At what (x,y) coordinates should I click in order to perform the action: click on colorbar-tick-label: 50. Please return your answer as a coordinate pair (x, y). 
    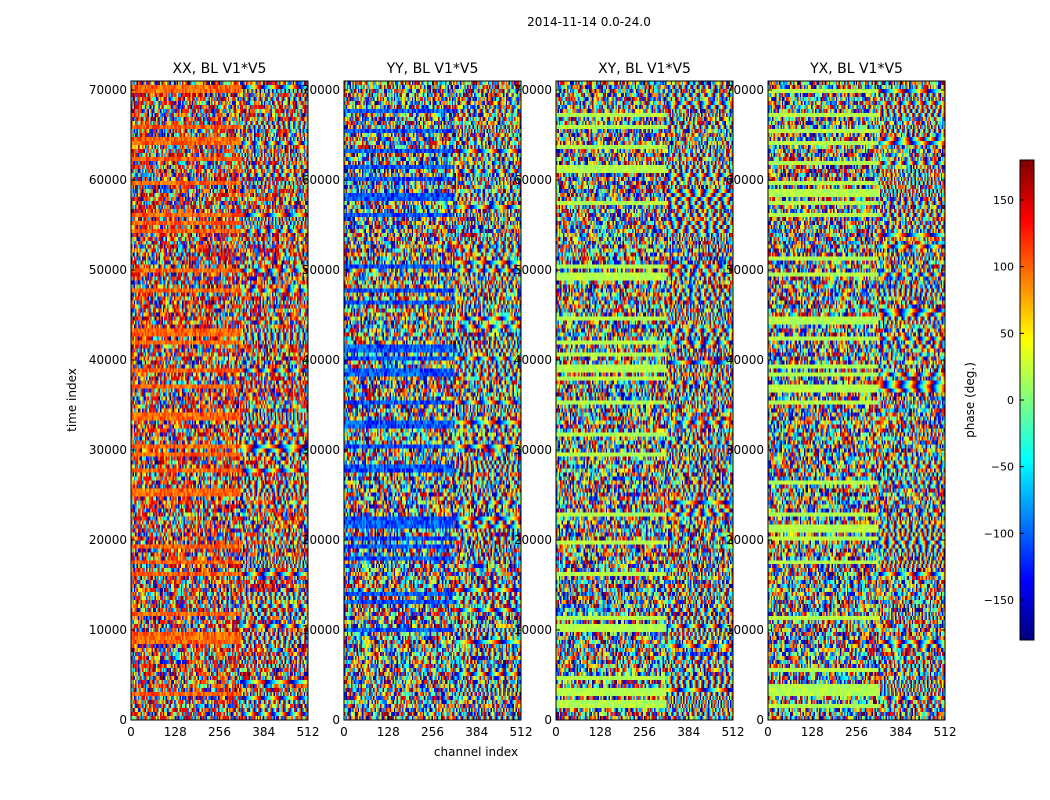
    Looking at the image, I should click on (1007, 333).